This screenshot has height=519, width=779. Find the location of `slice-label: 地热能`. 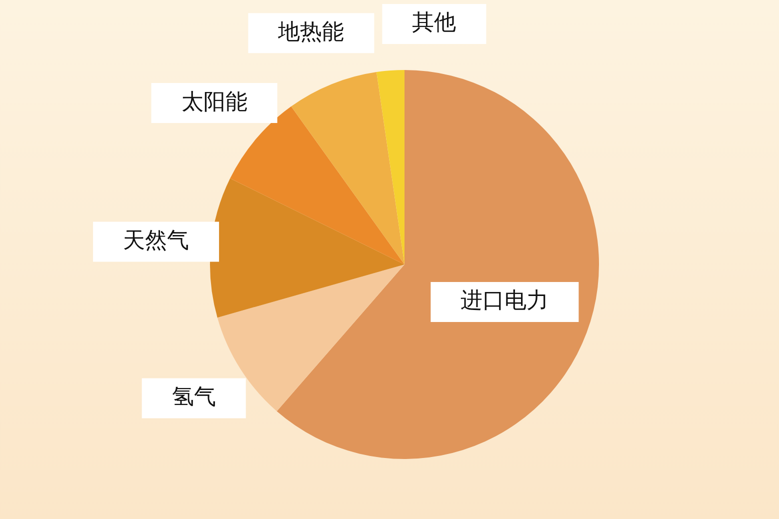

slice-label: 地热能 is located at coordinates (310, 32).